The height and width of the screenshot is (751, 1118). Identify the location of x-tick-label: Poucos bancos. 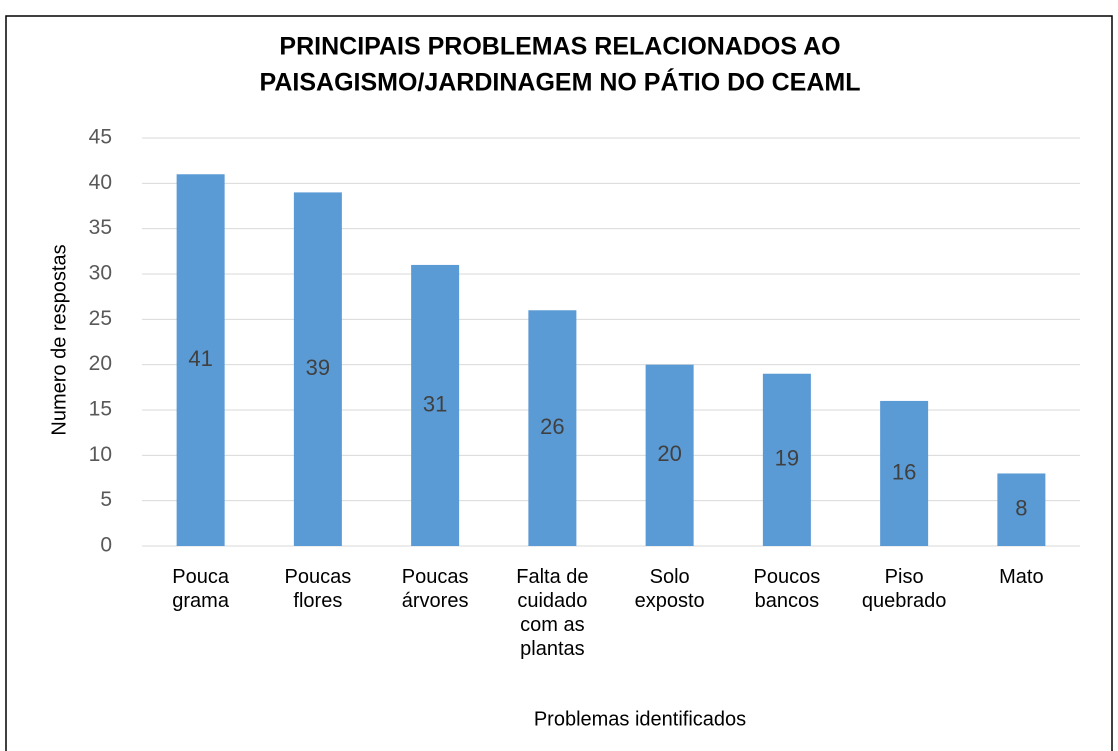
(787, 589).